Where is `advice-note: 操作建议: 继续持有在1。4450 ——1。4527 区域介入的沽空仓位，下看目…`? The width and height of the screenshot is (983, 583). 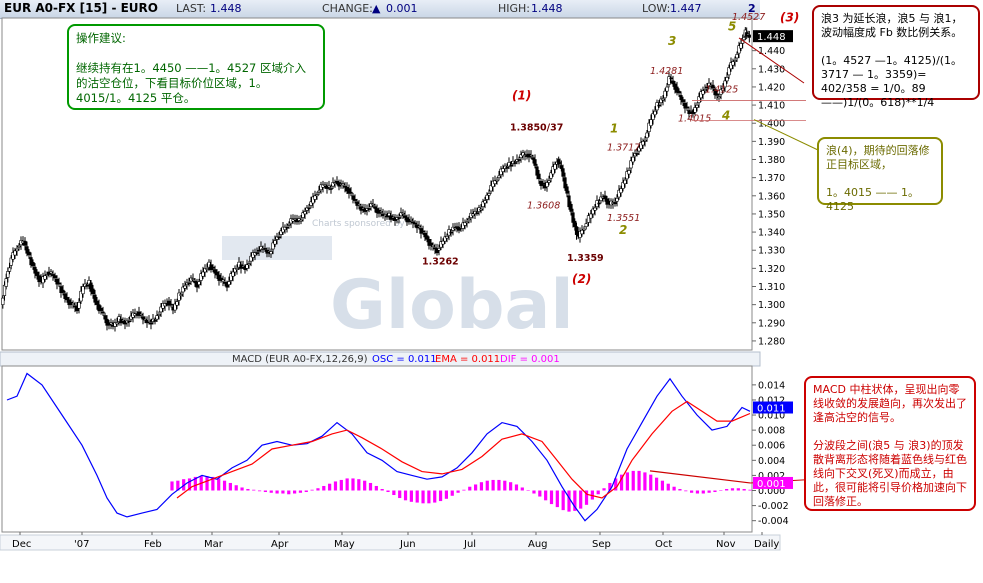 advice-note: 操作建议: 继续持有在1。4450 ——1。4527 区域介入的沽空仓位，下看目… is located at coordinates (196, 67).